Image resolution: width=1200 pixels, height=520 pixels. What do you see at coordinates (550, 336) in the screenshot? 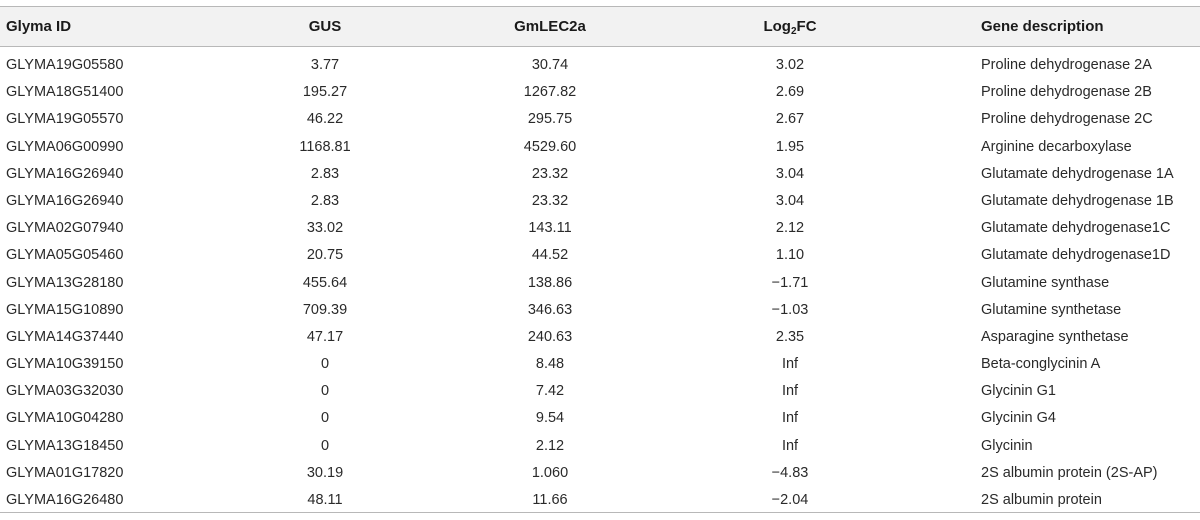
I see `cell-gmlec2a: 240.63` at bounding box center [550, 336].